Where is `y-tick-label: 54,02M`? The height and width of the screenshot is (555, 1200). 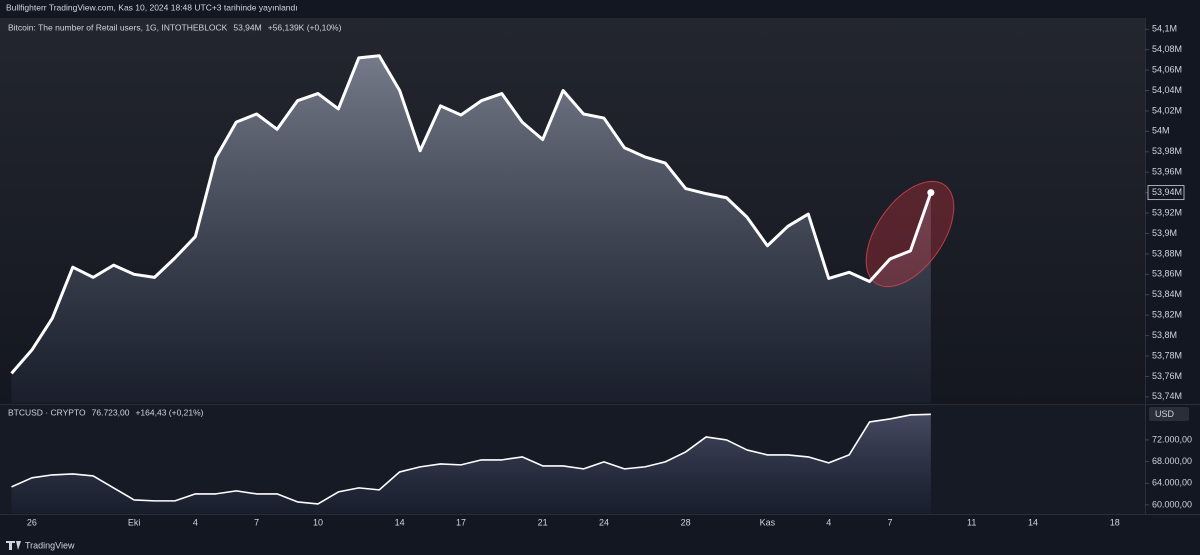
y-tick-label: 54,02M is located at coordinates (1167, 110).